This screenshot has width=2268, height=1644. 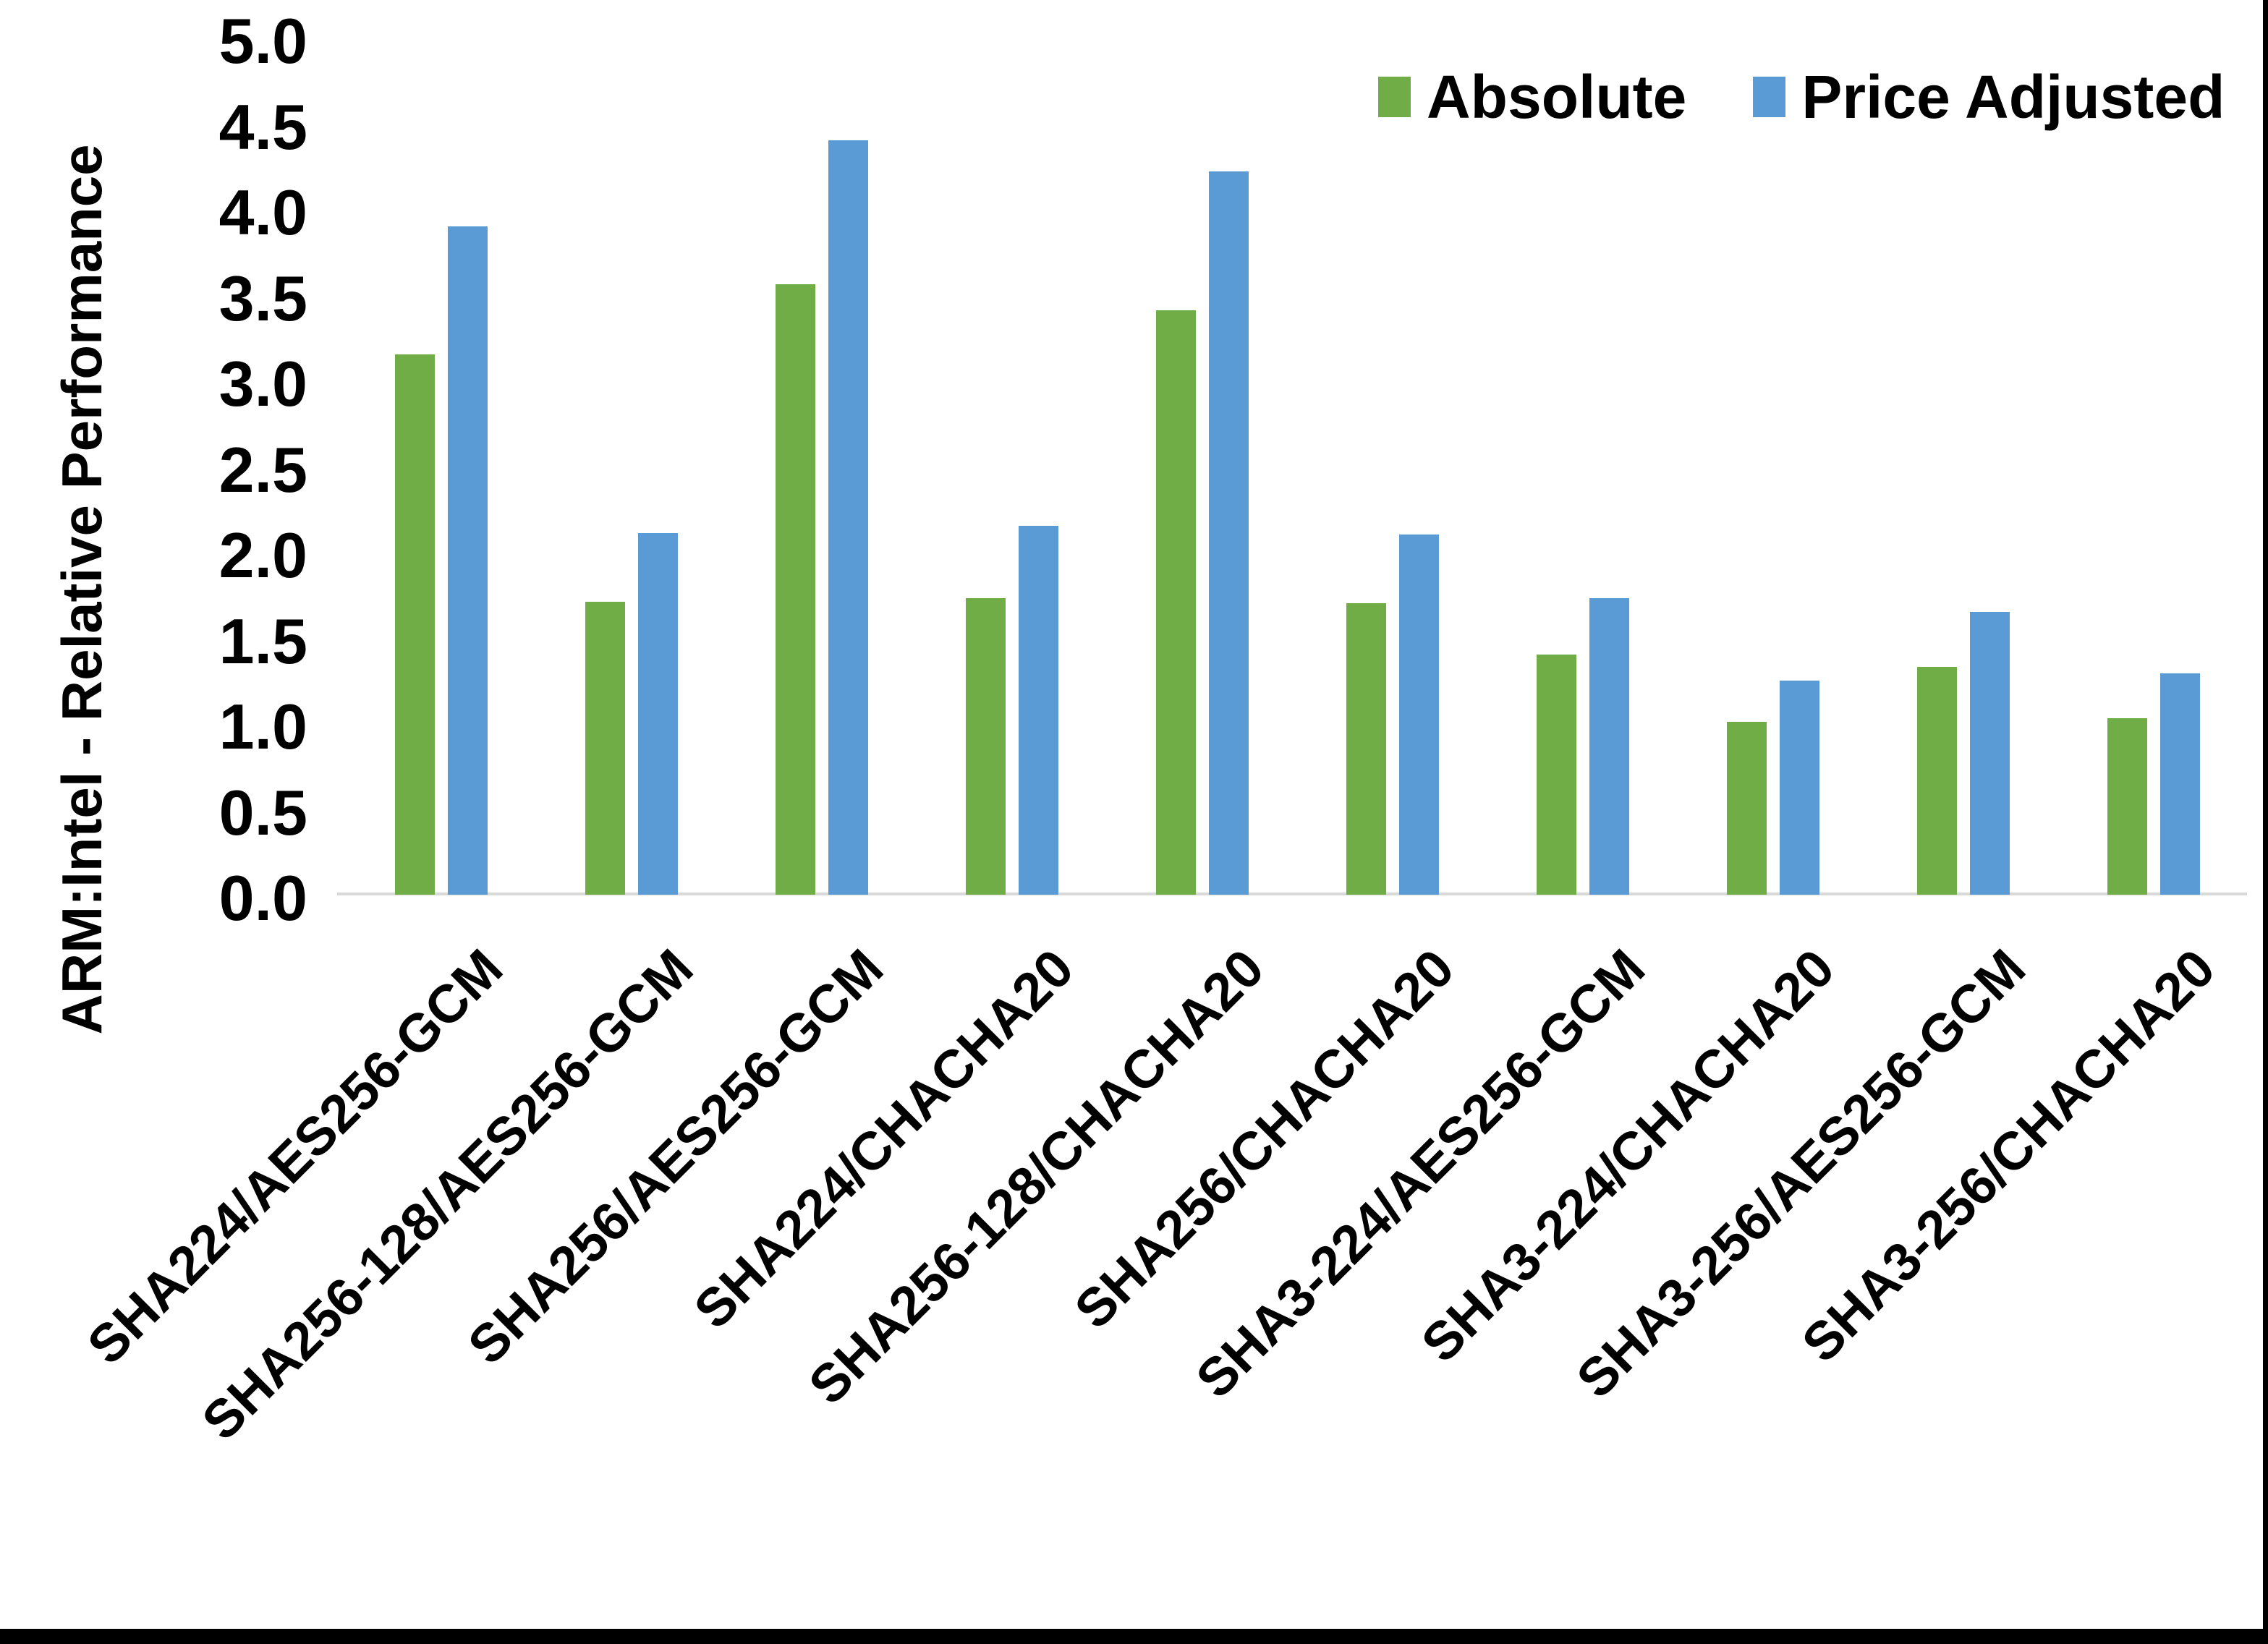 I want to click on legend: Absolute Price Adjusted, so click(x=1802, y=97).